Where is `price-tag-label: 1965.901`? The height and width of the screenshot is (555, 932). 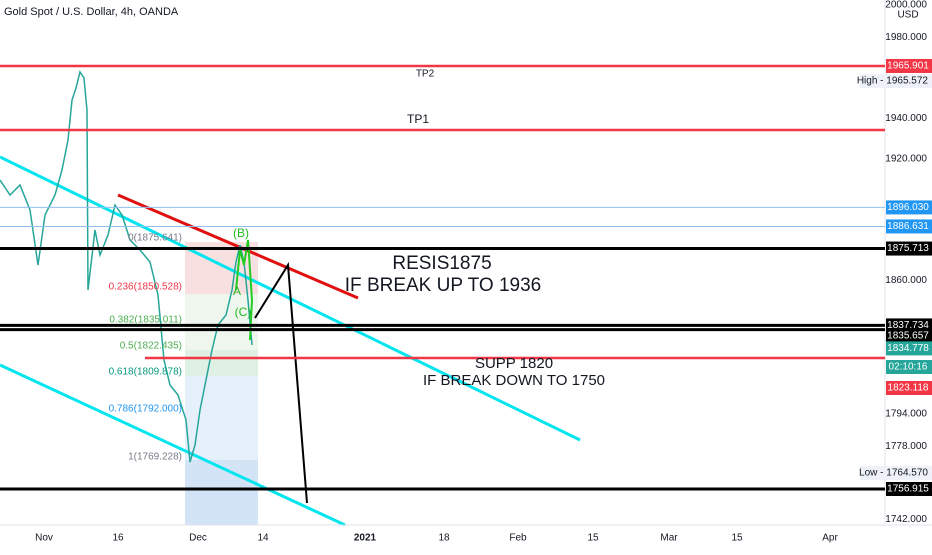
price-tag-label: 1965.901 is located at coordinates (908, 66).